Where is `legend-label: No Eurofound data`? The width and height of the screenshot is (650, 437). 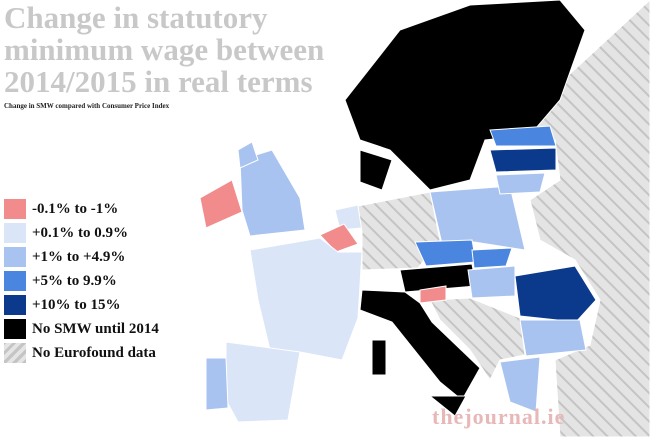
legend-label: No Eurofound data is located at coordinates (94, 352).